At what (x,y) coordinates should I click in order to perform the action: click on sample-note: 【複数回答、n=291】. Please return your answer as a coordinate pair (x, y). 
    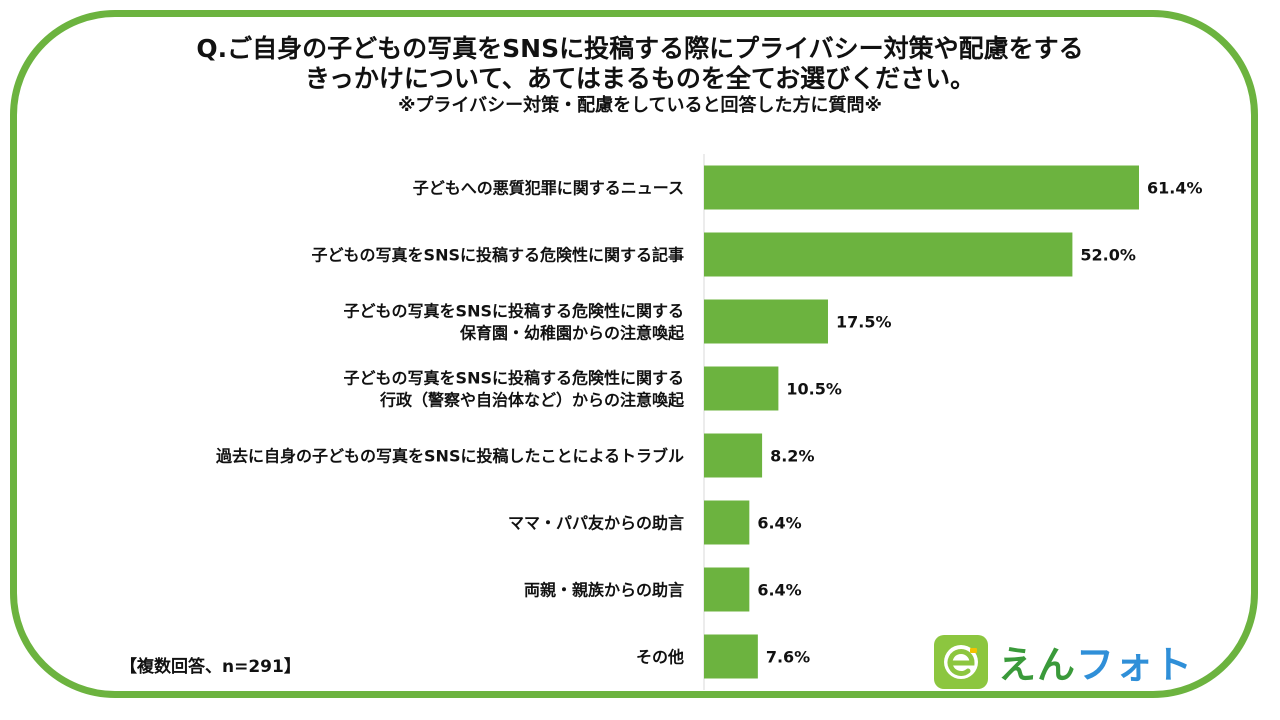
    Looking at the image, I should click on (210, 667).